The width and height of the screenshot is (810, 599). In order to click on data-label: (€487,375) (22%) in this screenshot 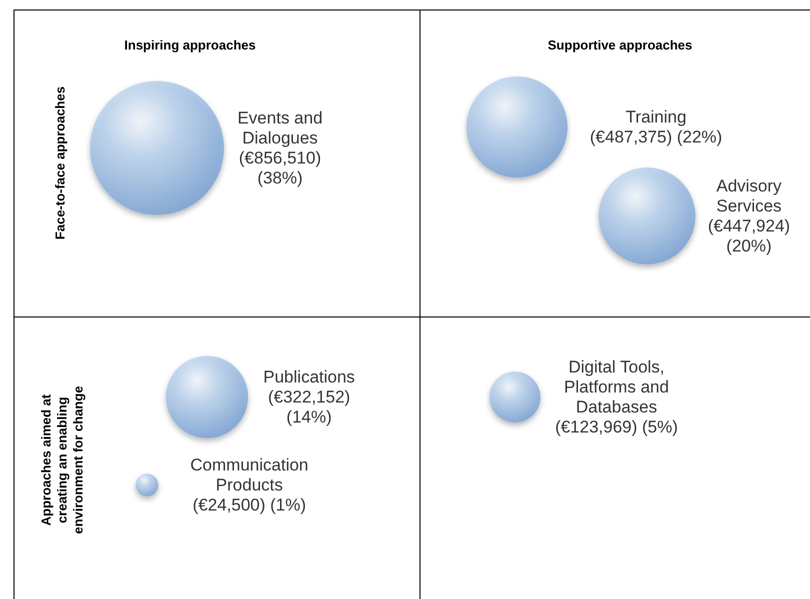, I will do `click(656, 137)`.